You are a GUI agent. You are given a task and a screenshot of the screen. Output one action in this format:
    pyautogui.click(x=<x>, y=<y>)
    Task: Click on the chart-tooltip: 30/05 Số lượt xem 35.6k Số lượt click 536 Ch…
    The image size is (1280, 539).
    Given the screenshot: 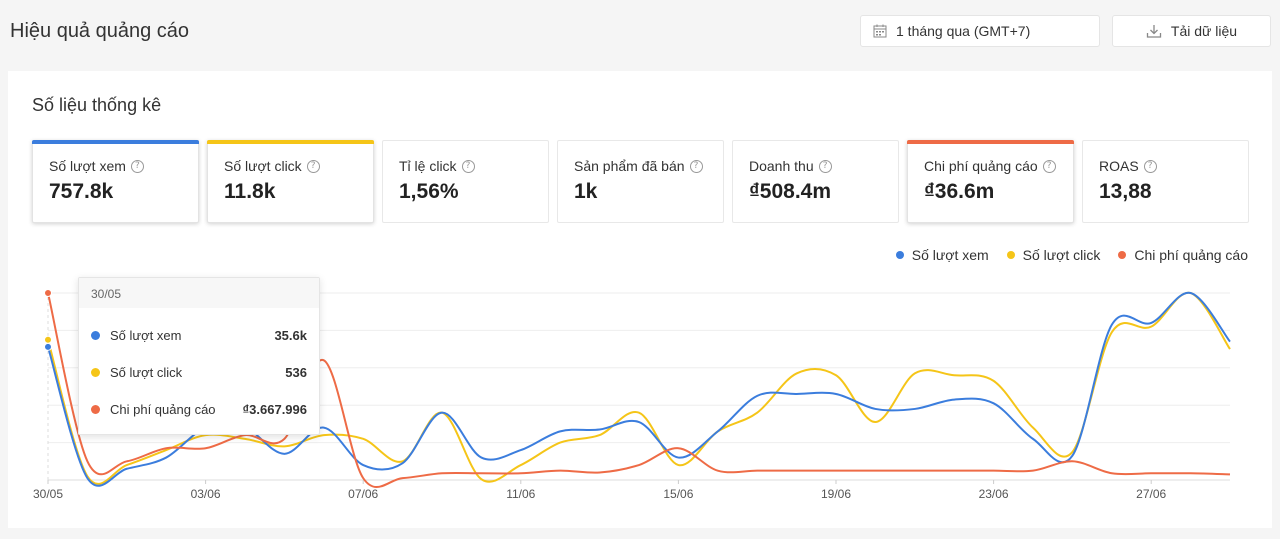 What is the action you would take?
    pyautogui.click(x=199, y=356)
    